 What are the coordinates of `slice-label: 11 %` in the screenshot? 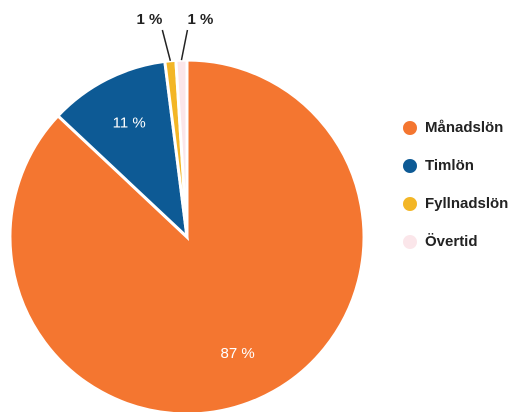 It's located at (129, 122).